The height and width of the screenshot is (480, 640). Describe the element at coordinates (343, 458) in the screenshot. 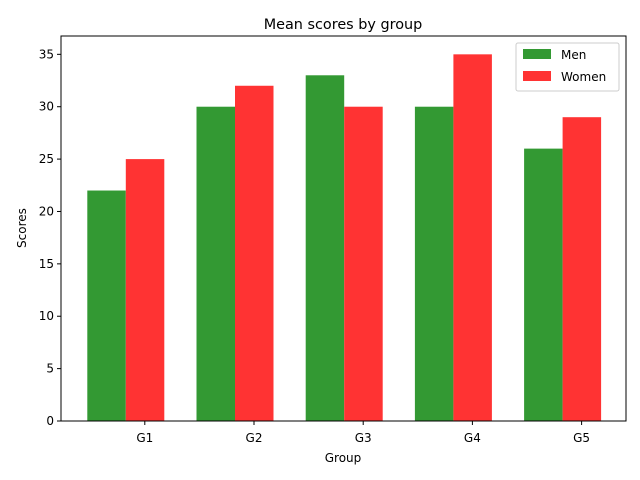

I see `x-axis-title: Group` at that location.